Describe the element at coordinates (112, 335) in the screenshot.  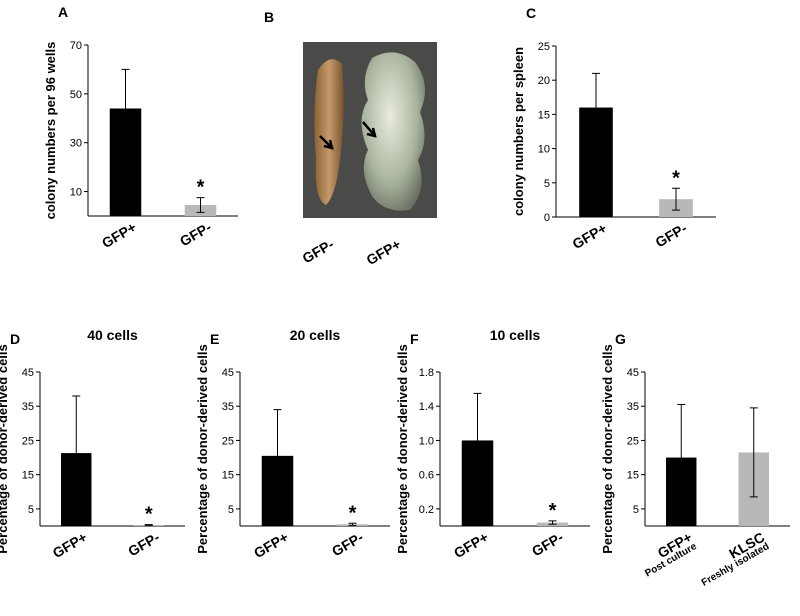
I see `chart-title: 40 cells` at that location.